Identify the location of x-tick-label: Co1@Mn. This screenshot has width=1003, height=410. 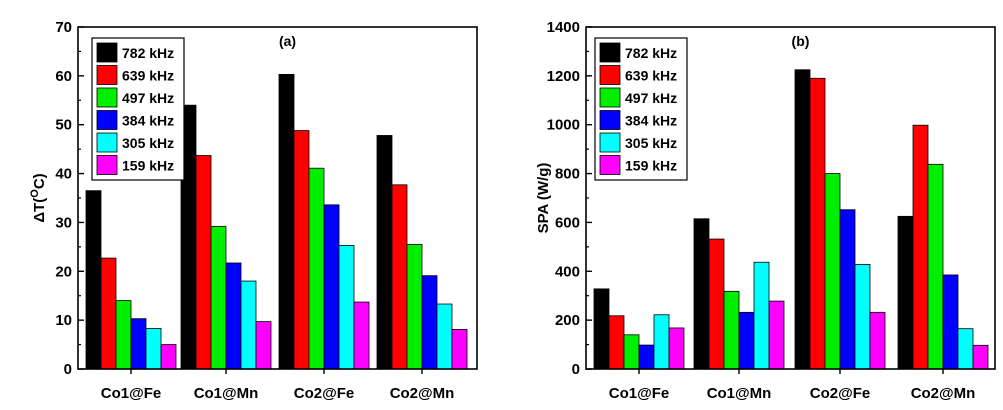
(226, 393).